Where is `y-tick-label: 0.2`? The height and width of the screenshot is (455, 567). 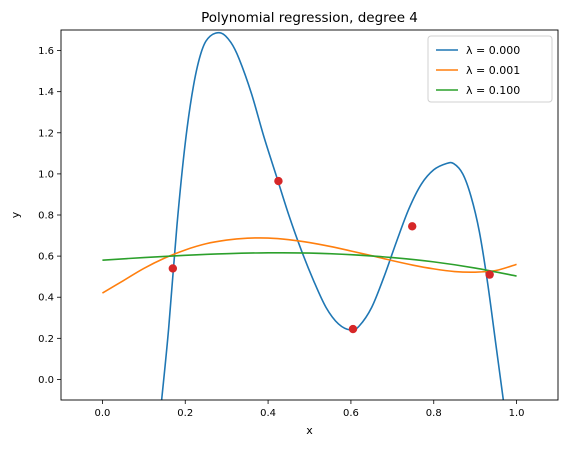
y-tick-label: 0.2 is located at coordinates (46, 339).